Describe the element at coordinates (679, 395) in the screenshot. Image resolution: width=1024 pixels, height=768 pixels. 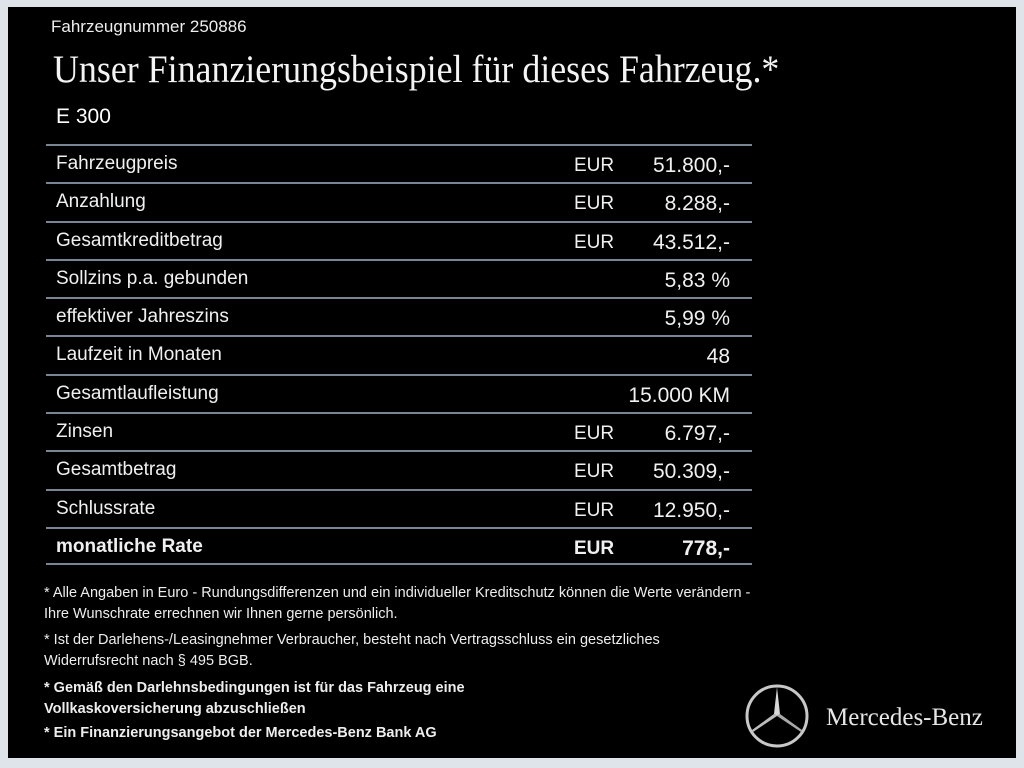
I see `row-value: 15.000 KM` at that location.